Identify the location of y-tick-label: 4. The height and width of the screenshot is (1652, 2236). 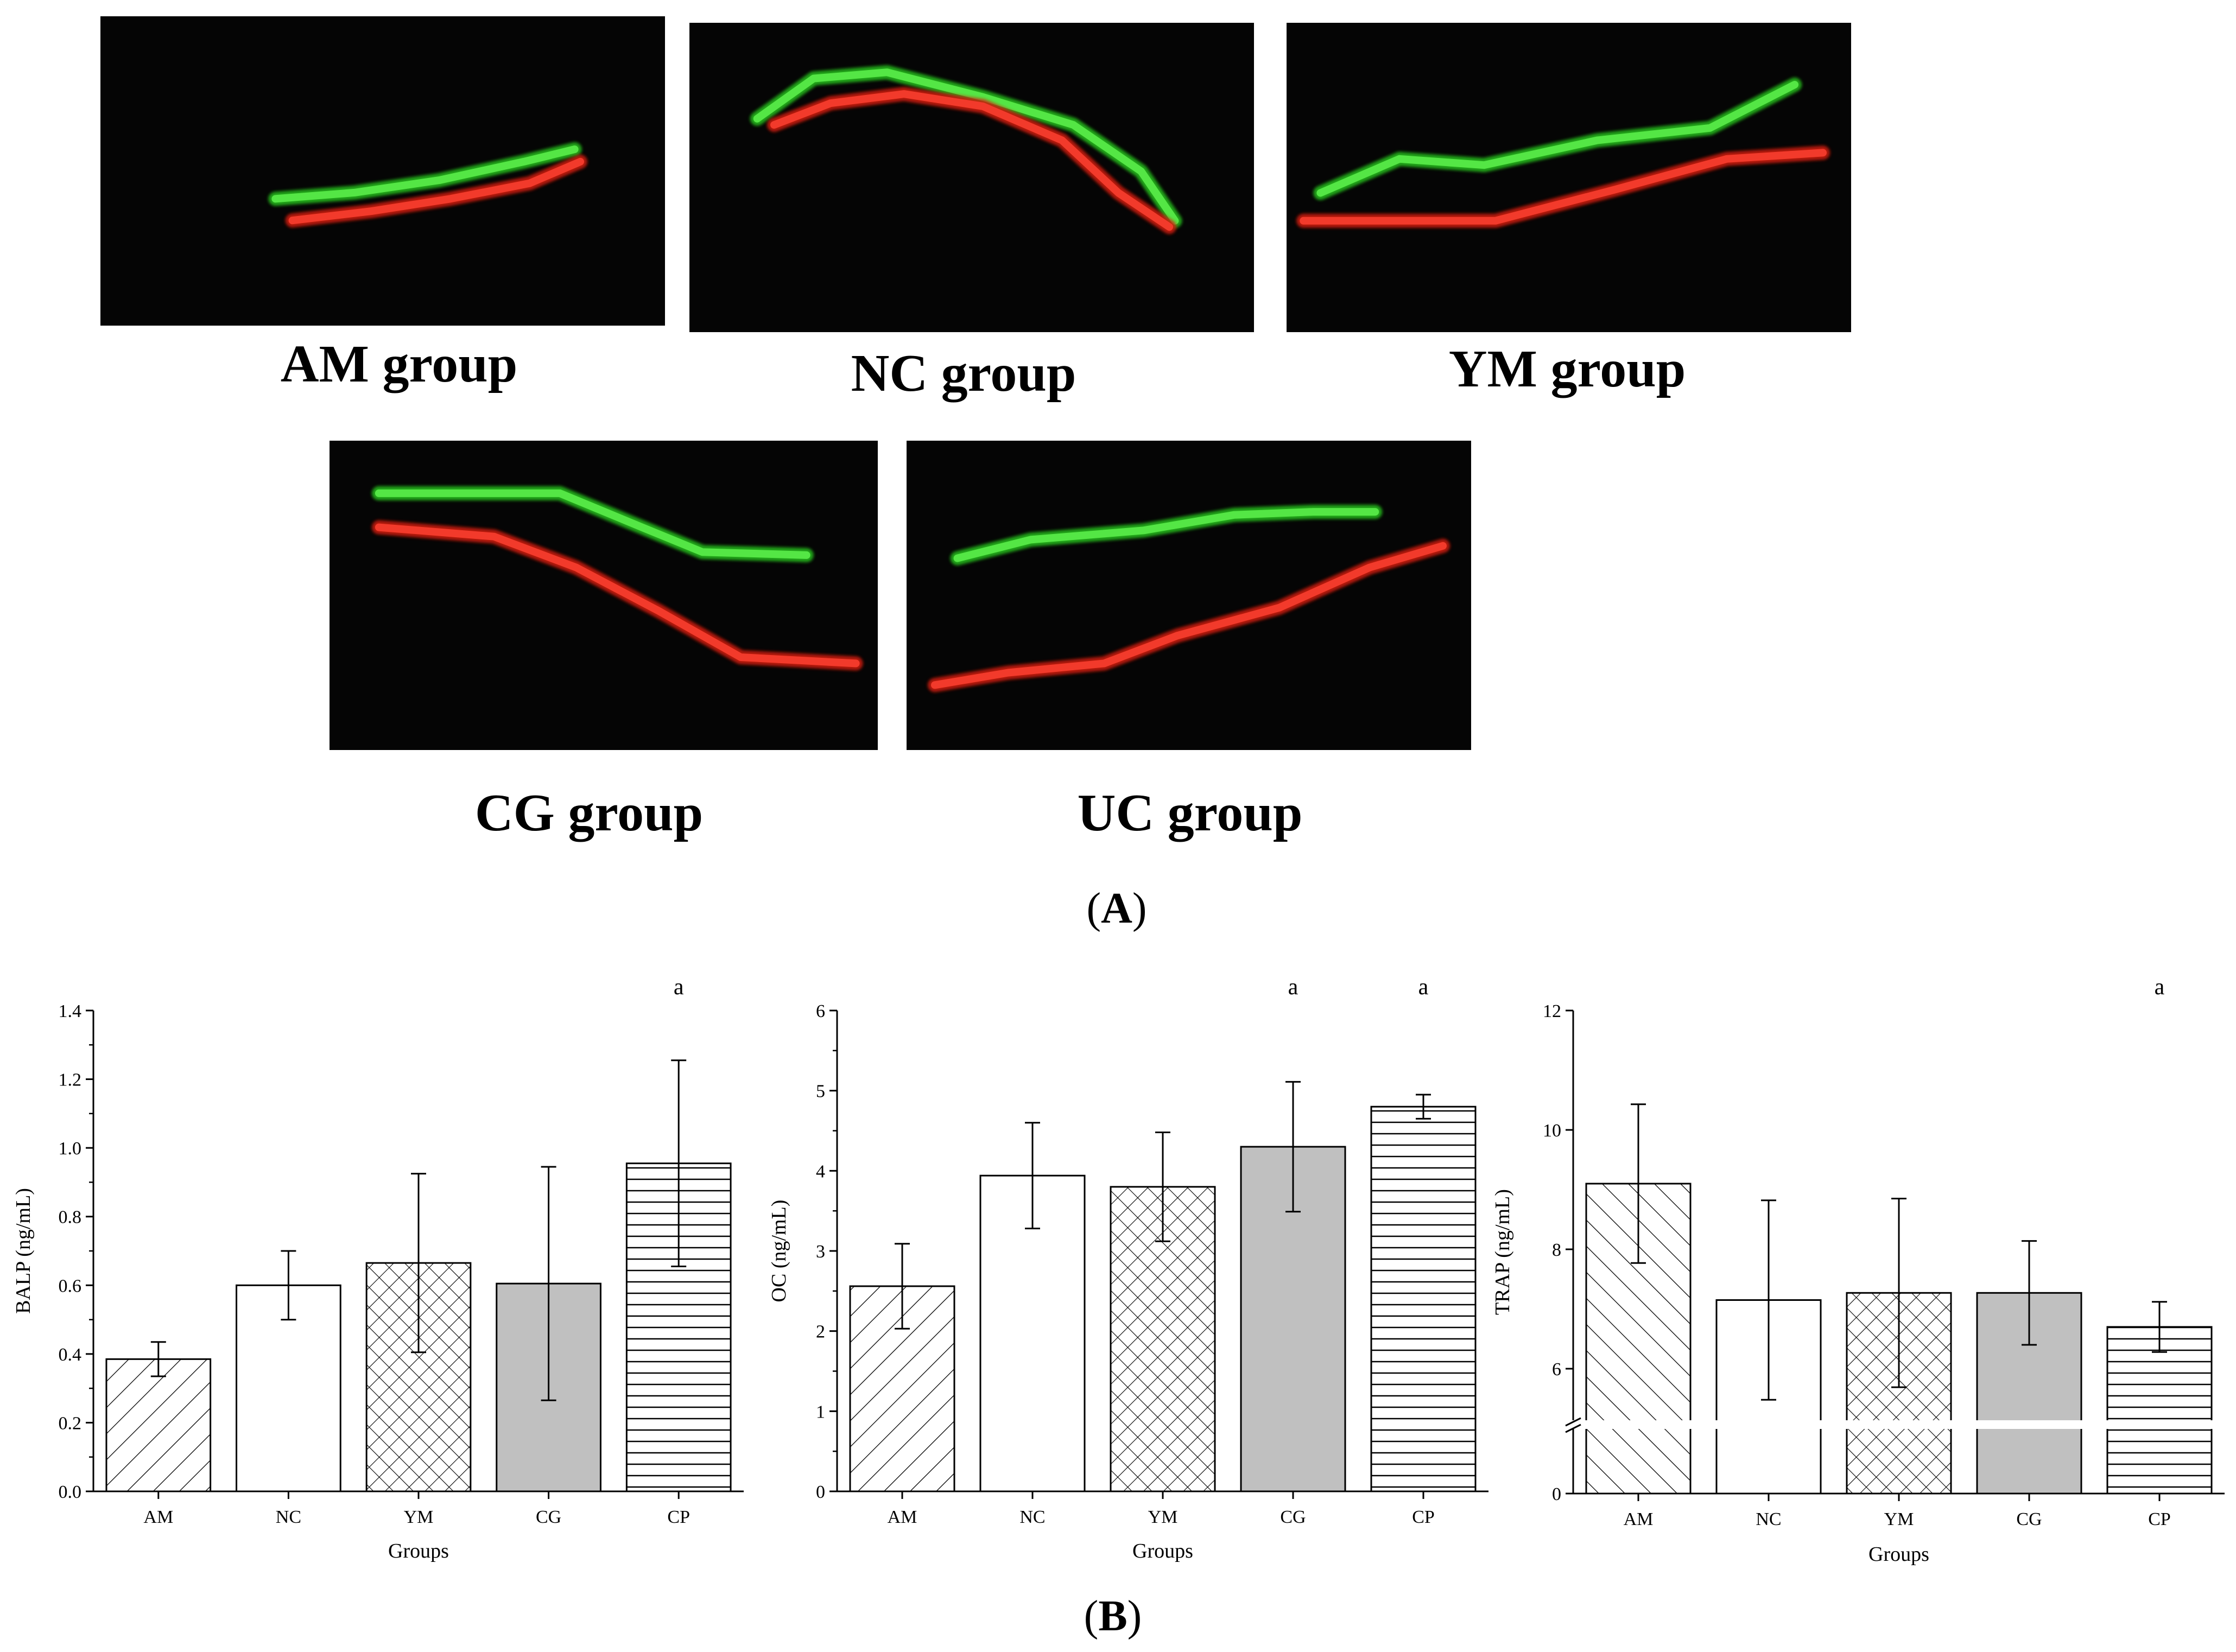
(820, 1171).